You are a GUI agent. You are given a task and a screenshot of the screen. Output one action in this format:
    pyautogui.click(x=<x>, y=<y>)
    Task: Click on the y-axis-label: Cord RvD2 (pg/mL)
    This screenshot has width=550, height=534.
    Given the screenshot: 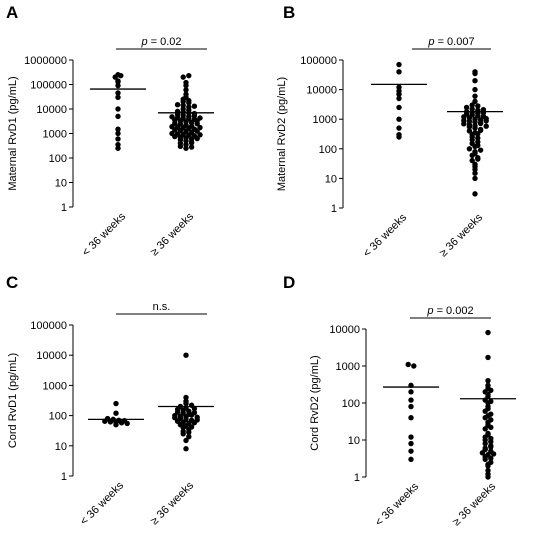 What is the action you would take?
    pyautogui.click(x=315, y=402)
    